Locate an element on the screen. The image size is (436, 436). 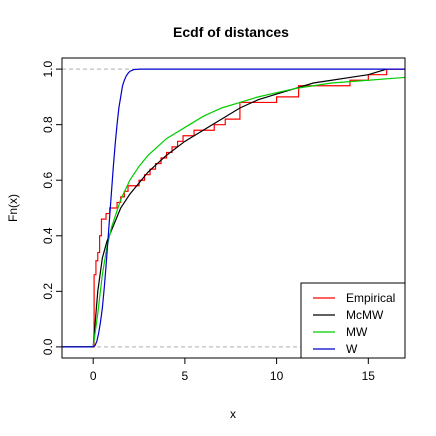
x-axis-label: x is located at coordinates (233, 414).